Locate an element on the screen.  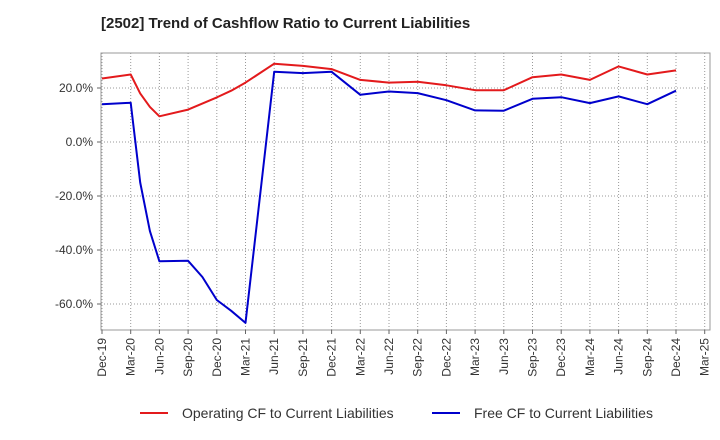
y-tick-label: -40.0% is located at coordinates (74, 250).